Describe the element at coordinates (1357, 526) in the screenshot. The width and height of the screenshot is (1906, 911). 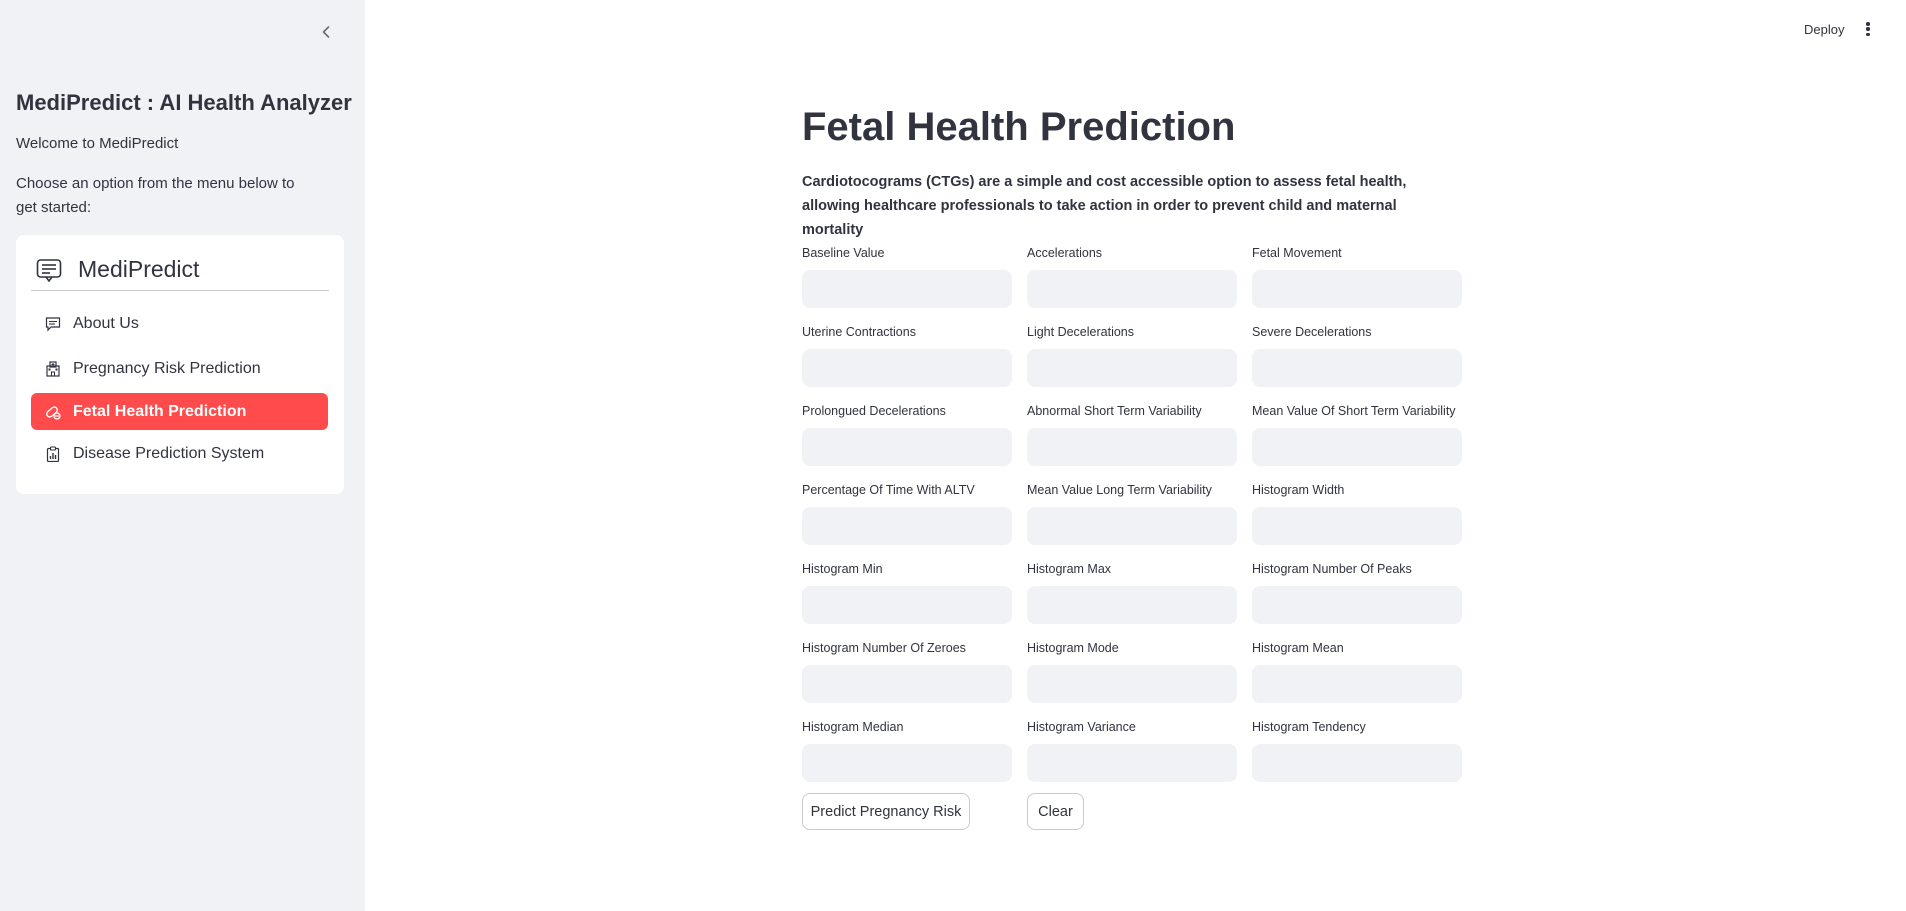
I see `histogram-width-input` at that location.